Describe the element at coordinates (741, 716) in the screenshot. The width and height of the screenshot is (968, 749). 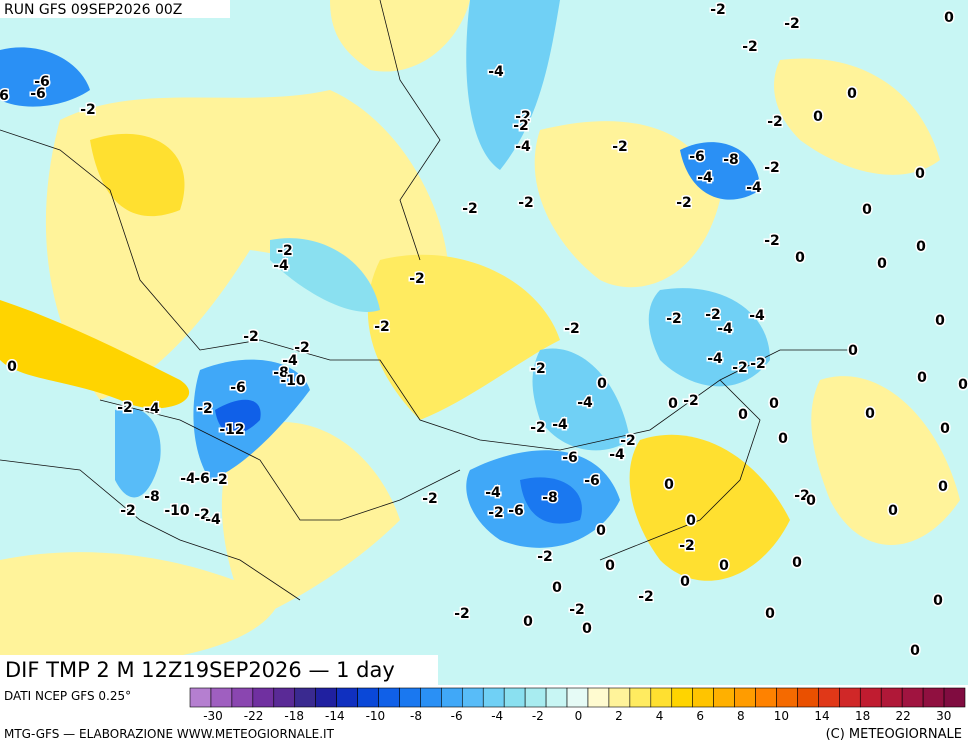
I see `colorbar-label: 8` at that location.